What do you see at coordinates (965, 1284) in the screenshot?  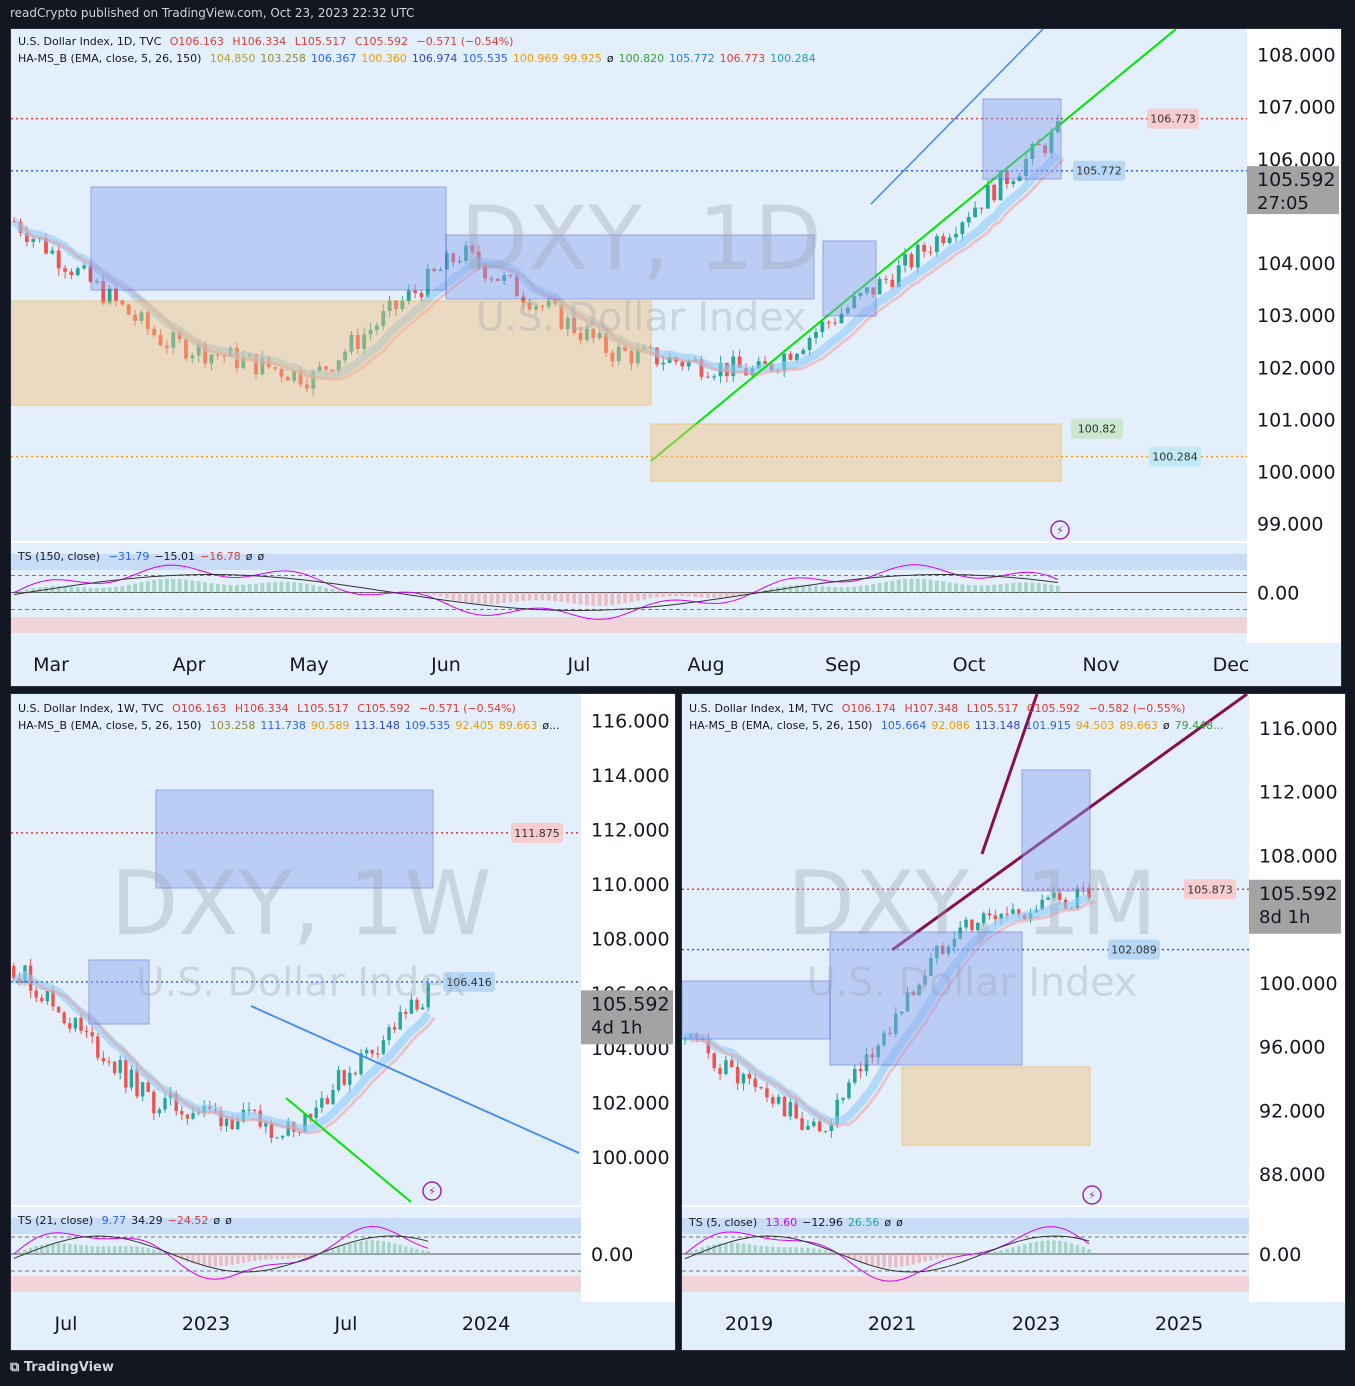 I see `osc-band-bottom` at bounding box center [965, 1284].